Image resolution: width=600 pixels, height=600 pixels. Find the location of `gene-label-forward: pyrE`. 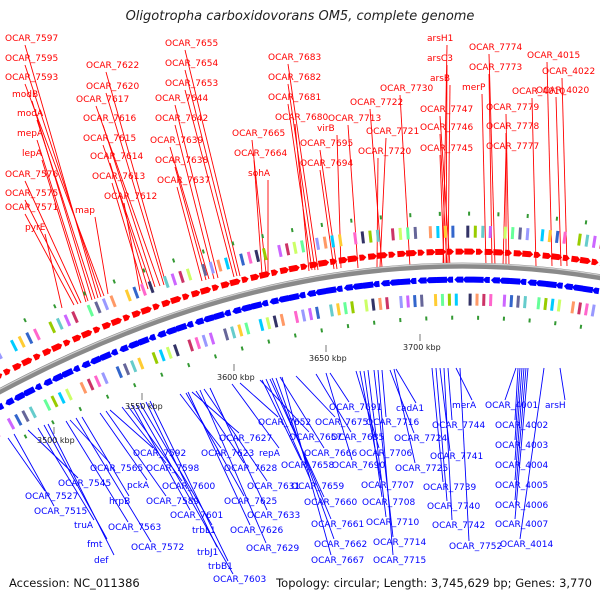

gene-label-forward: pyrE is located at coordinates (35, 228).